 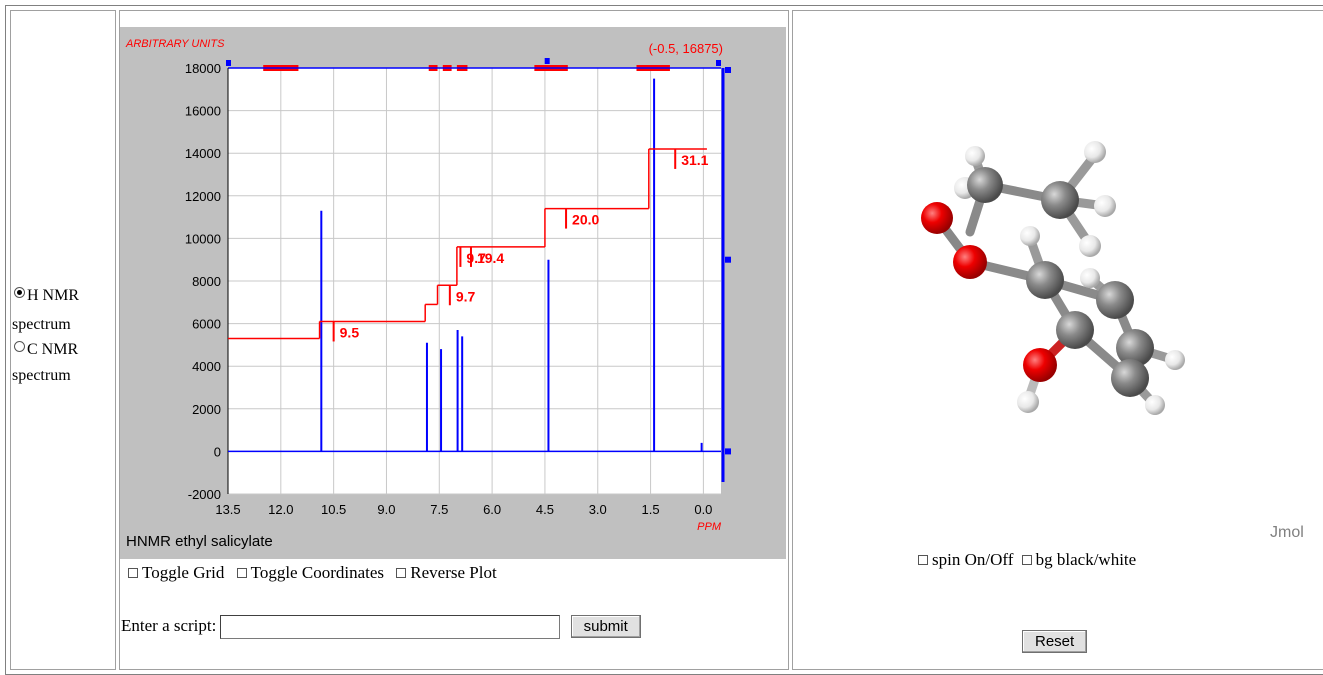 What do you see at coordinates (333, 509) in the screenshot?
I see `x-tick-label: 10.5` at bounding box center [333, 509].